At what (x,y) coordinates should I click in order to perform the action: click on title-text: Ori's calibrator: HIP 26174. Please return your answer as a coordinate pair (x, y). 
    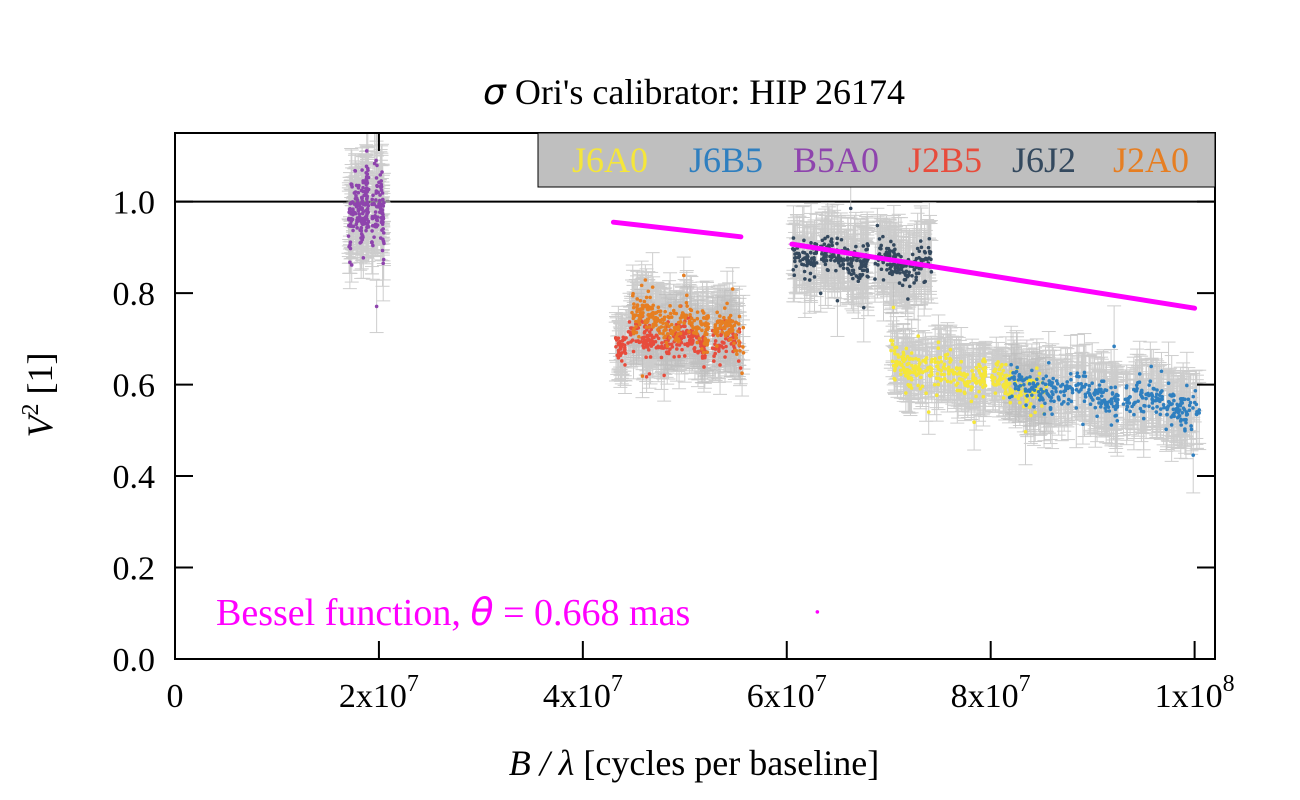
    Looking at the image, I should click on (705, 92).